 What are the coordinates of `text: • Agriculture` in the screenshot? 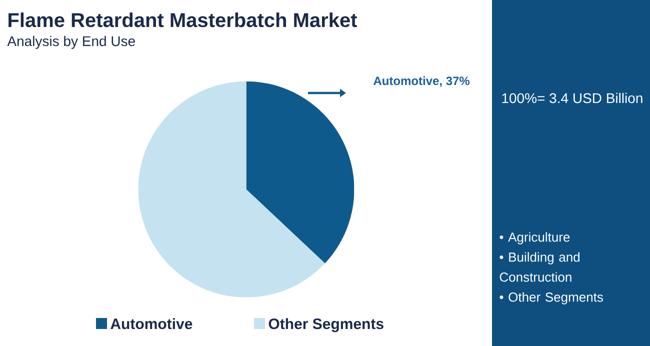 It's located at (535, 238).